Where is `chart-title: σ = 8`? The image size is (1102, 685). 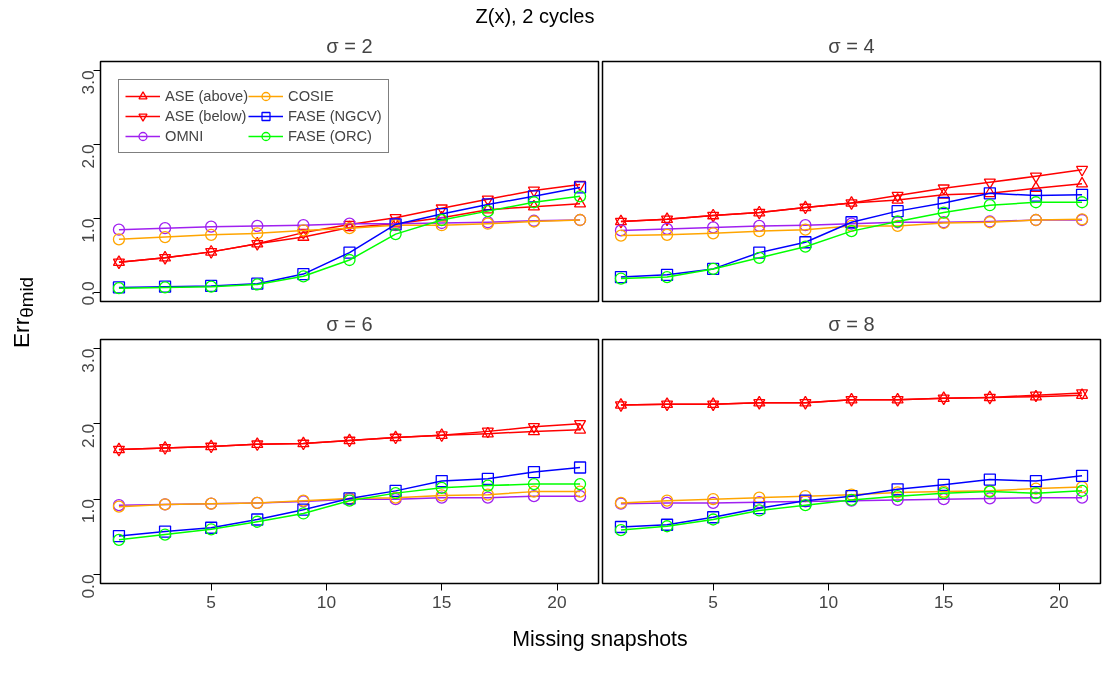
chart-title: σ = 8 is located at coordinates (851, 323).